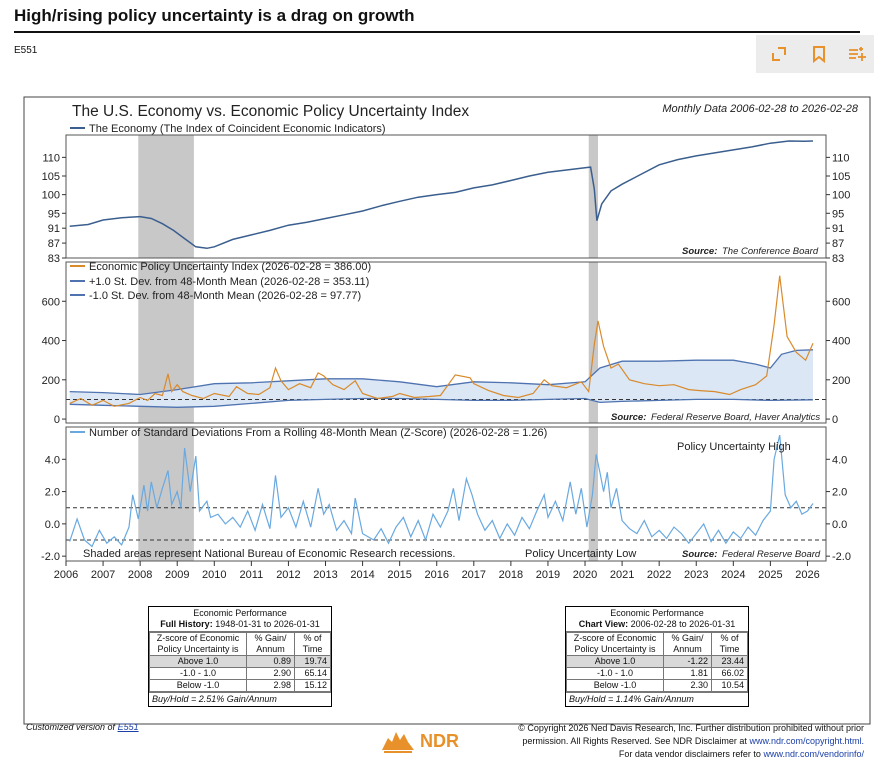 The image size is (874, 770). What do you see at coordinates (657, 673) in the screenshot?
I see `table-row: -1.0 - 1.0 1.81 66.02` at bounding box center [657, 673].